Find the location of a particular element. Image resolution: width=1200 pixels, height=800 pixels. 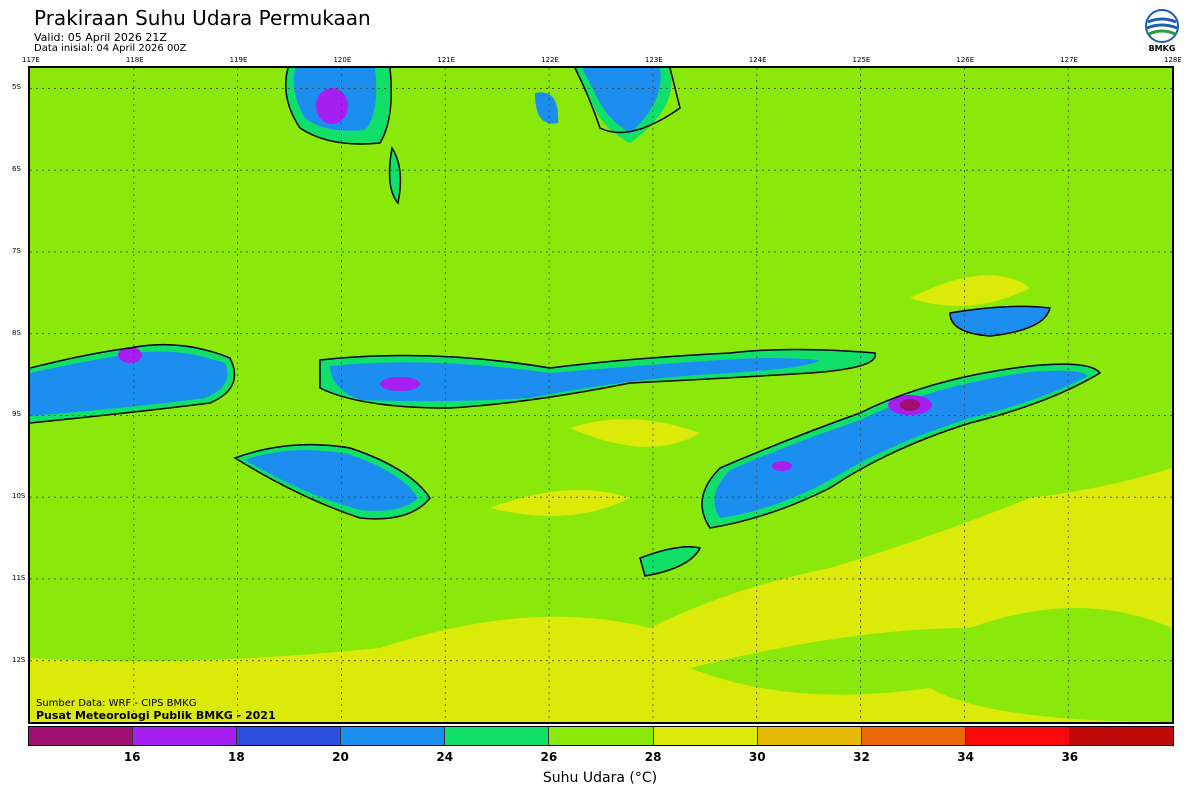

lat-label: 5S is located at coordinates (16, 87).